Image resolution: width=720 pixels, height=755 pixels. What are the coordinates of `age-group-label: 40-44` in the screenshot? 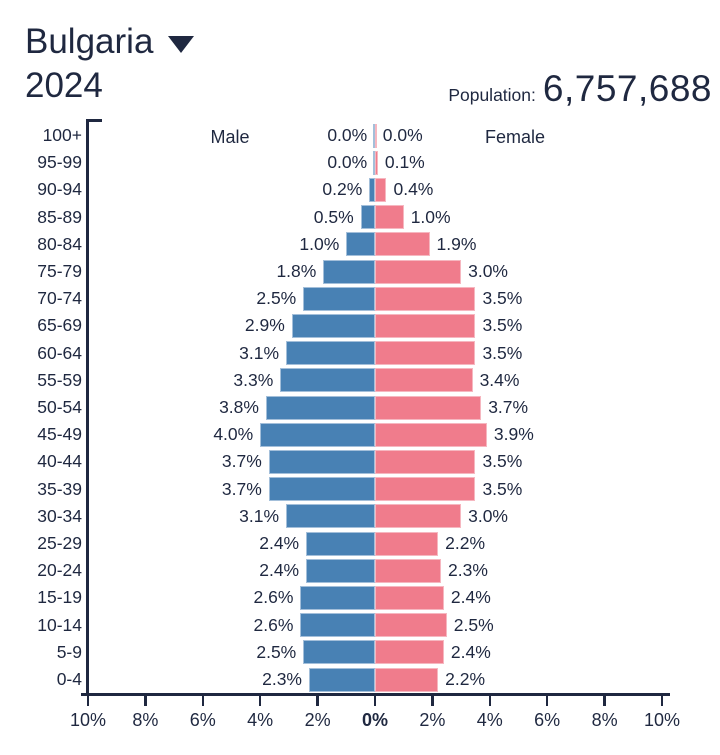 It's located at (59, 461).